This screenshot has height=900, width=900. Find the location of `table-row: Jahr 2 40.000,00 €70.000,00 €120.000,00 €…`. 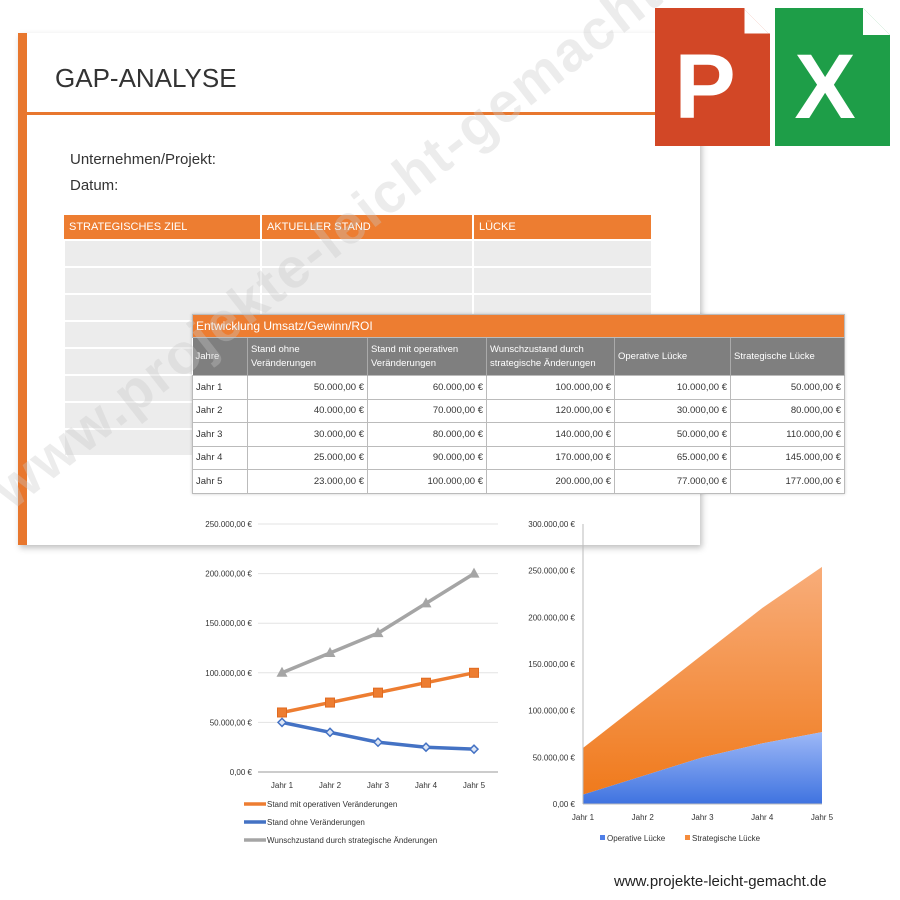

table-row: Jahr 2 40.000,00 €70.000,00 €120.000,00 €… is located at coordinates (518, 410).